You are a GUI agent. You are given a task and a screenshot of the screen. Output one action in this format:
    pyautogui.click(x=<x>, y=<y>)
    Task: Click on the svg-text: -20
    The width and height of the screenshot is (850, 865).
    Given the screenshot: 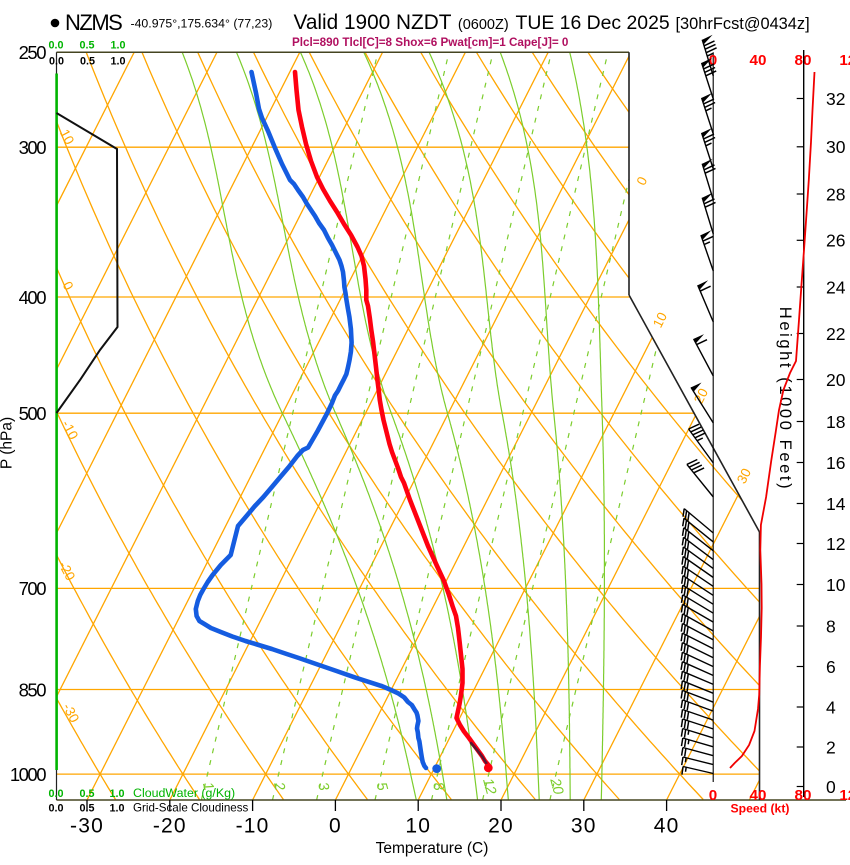 What is the action you would take?
    pyautogui.click(x=170, y=826)
    